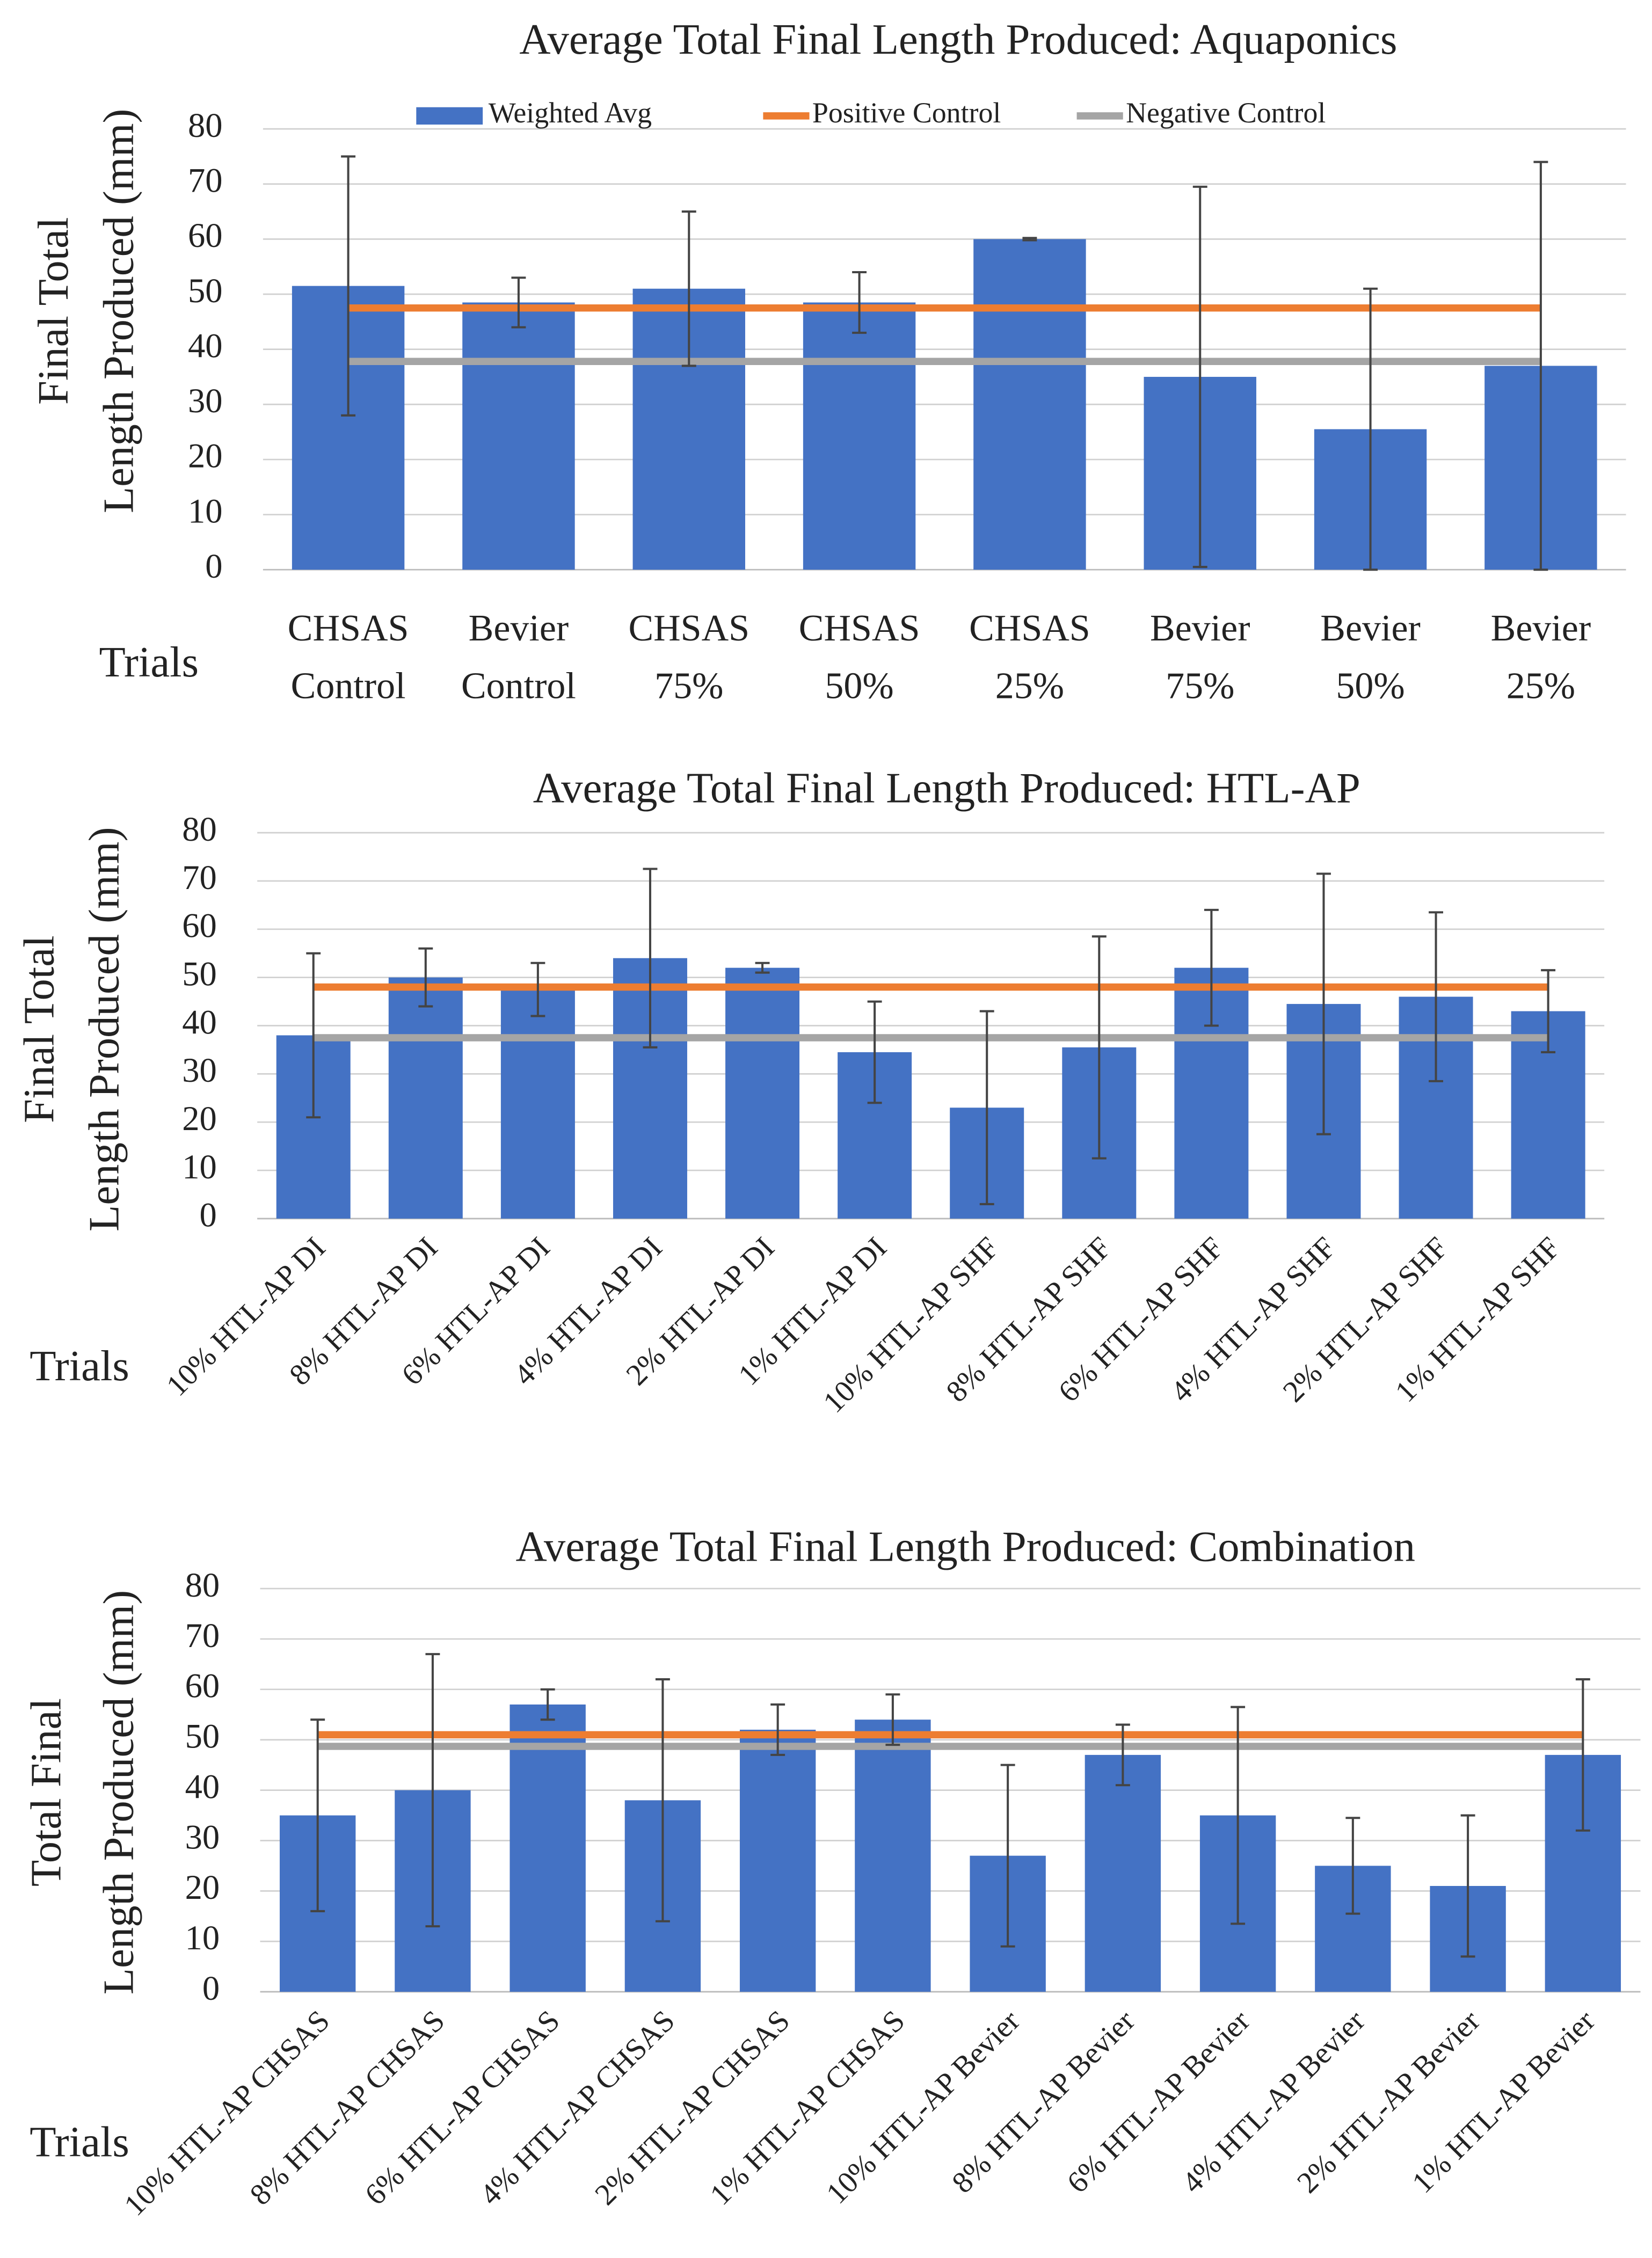  I want to click on x-tick-label: 10% HTL-AP CHSAS, so click(227, 2113).